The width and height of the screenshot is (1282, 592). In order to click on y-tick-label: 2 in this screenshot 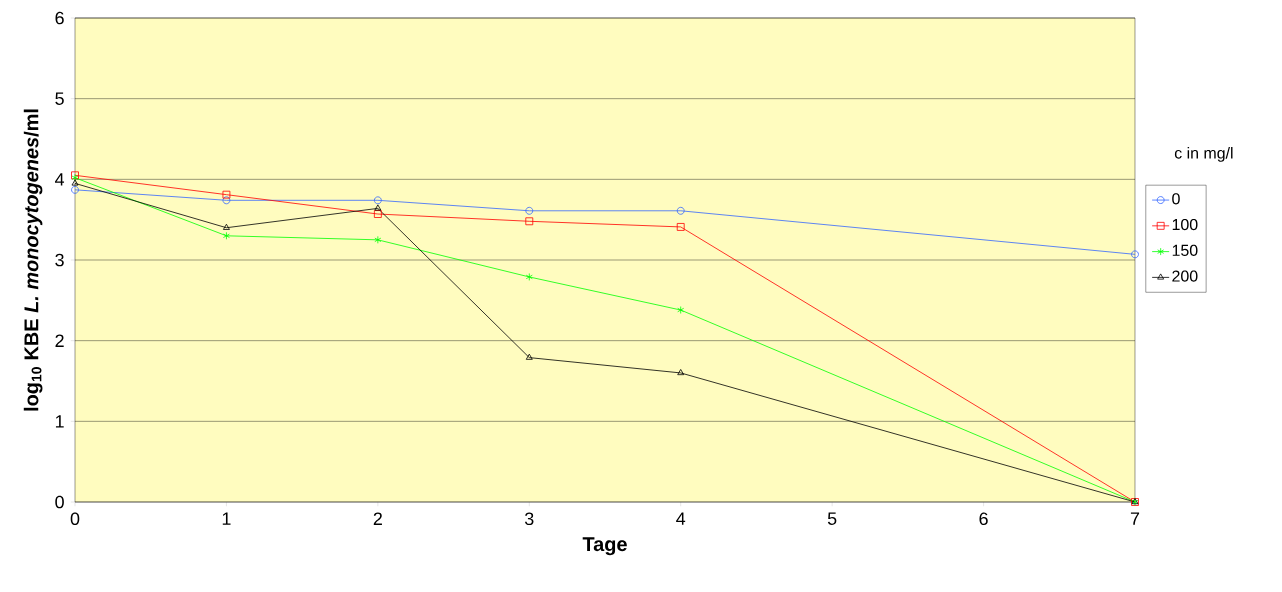, I will do `click(59, 340)`.